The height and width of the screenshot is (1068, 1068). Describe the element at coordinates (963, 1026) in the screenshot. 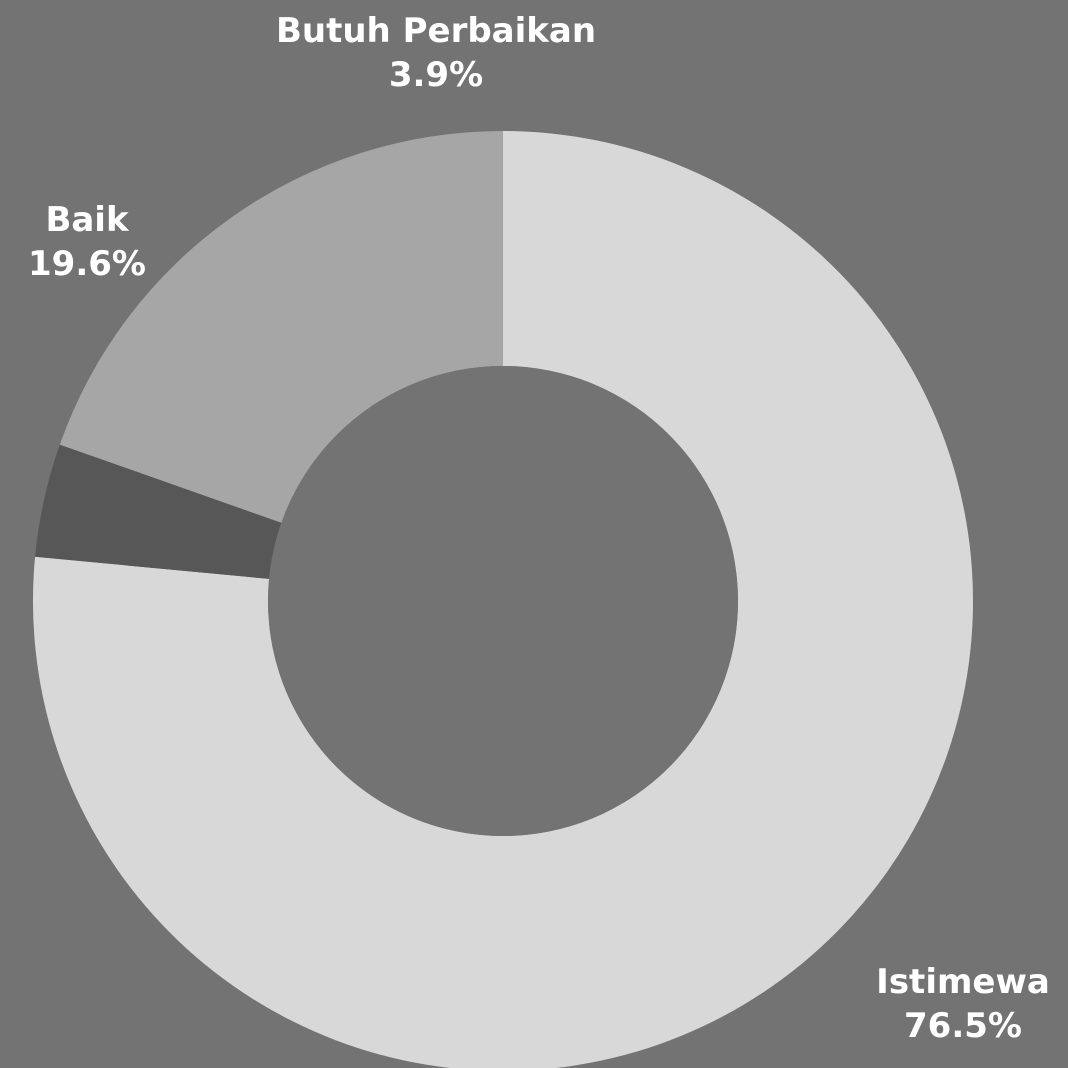

I see `slice-value-label: 76.5%` at that location.